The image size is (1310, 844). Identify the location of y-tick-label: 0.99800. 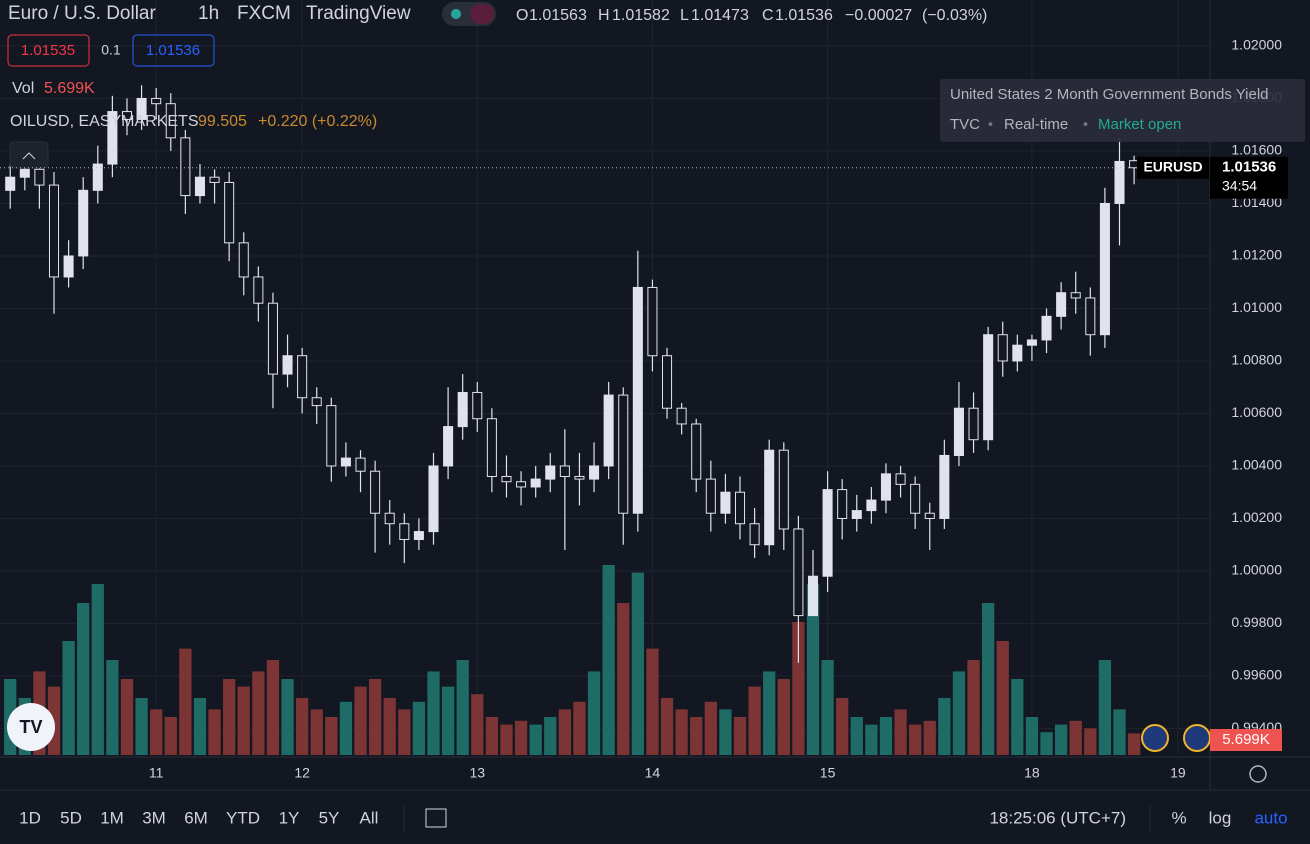
(1256, 622).